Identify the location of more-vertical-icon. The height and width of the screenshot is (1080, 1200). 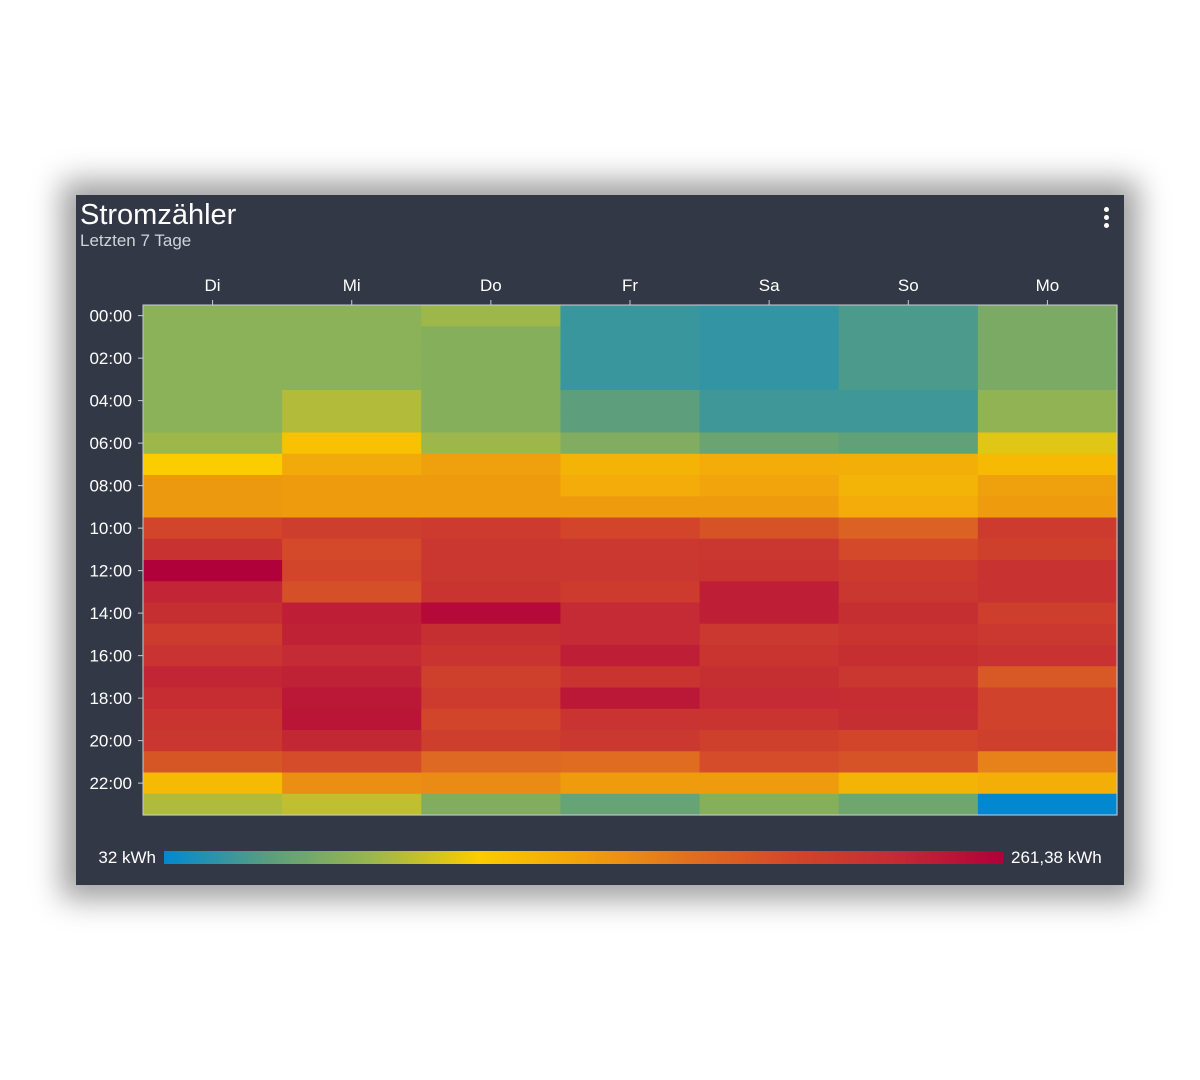
(1106, 217).